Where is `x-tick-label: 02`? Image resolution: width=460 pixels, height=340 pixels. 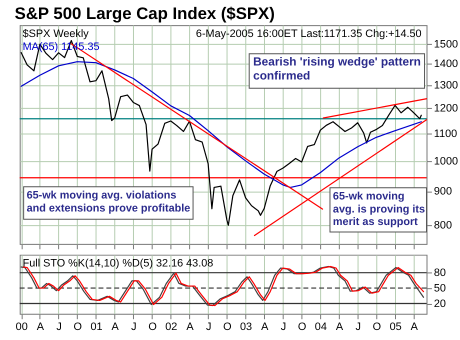 x-tick-label: 02 is located at coordinates (171, 327).